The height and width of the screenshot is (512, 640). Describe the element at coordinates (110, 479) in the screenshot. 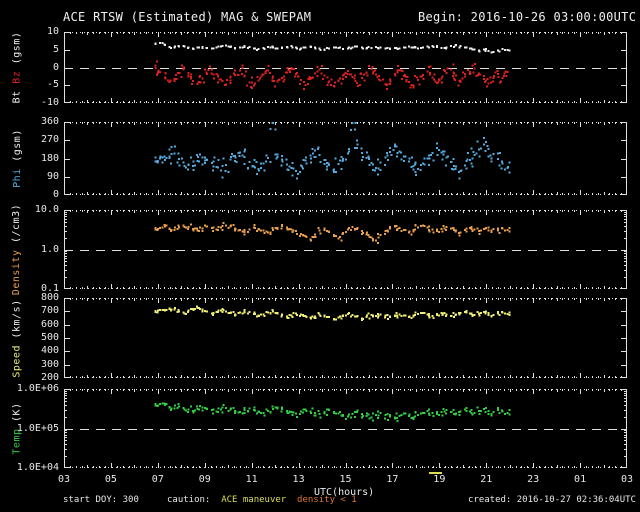

I see `x-tick-label: 05` at that location.